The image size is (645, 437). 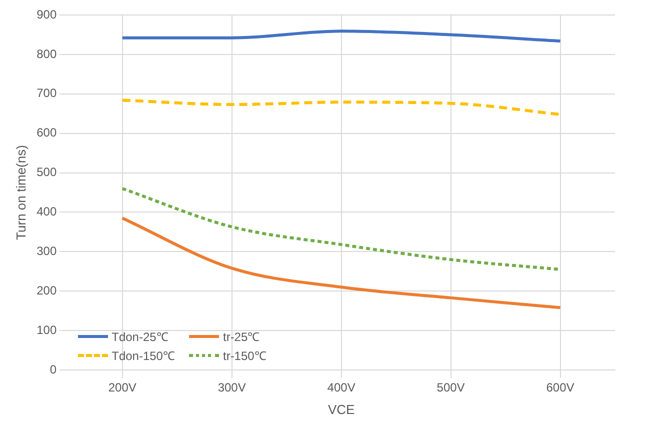 I want to click on x-axis-title: VCE, so click(x=342, y=409).